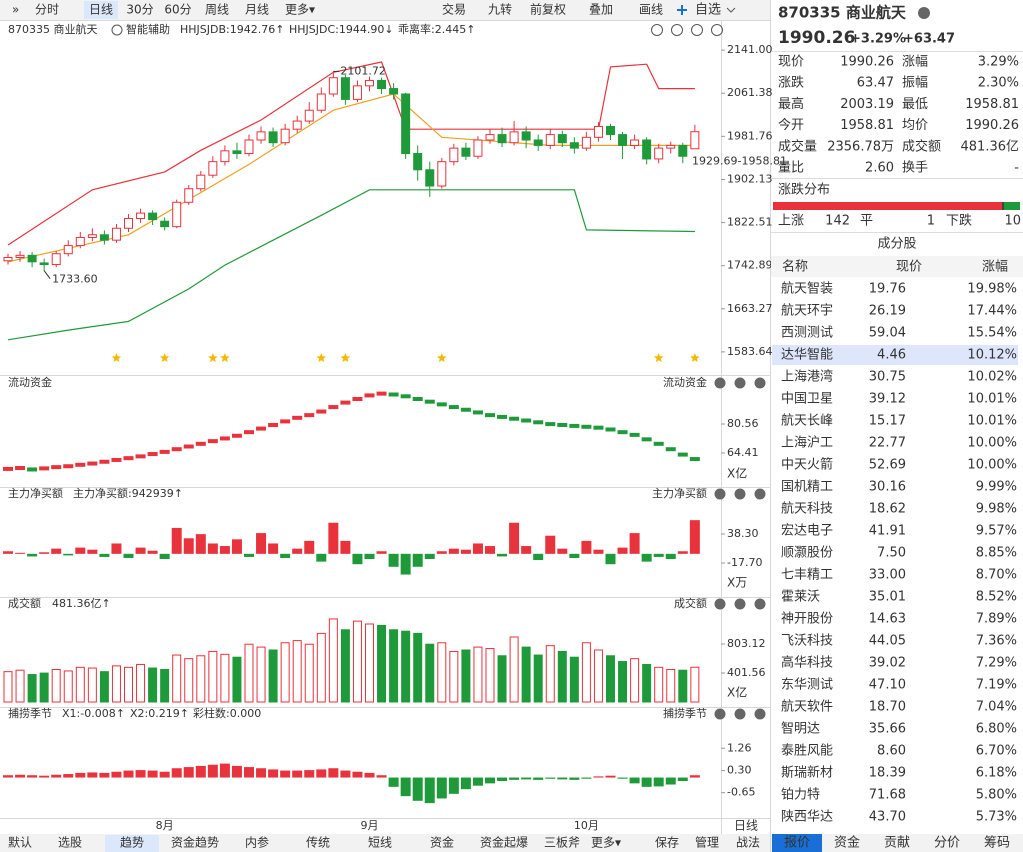 The height and width of the screenshot is (852, 1023). I want to click on right-tab: 筹码, so click(997, 843).